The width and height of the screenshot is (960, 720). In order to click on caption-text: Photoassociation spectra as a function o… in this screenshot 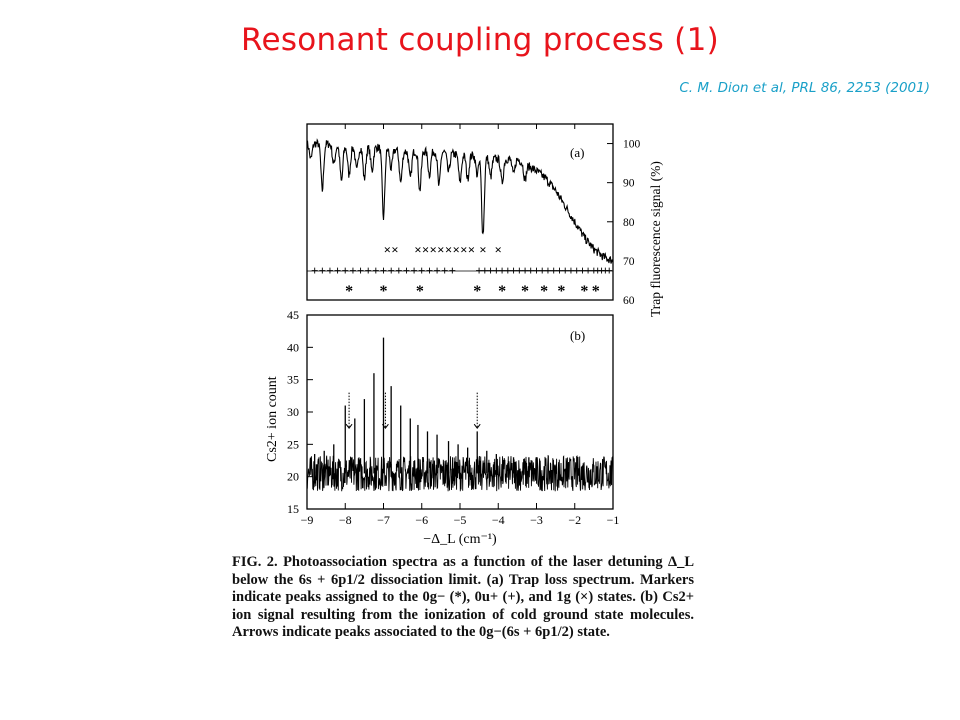, I will do `click(463, 597)`.